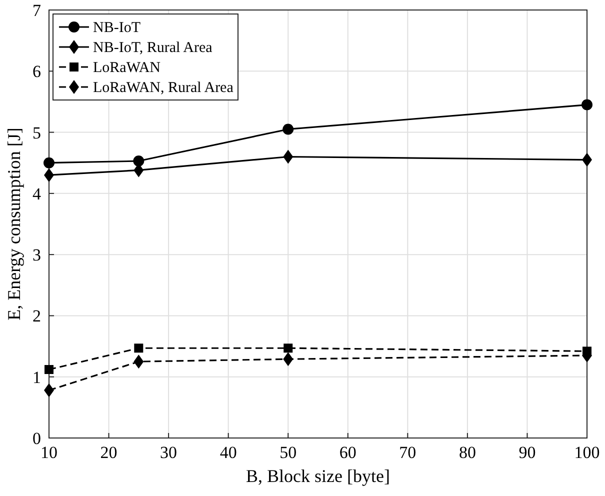  What do you see at coordinates (36, 132) in the screenshot?
I see `y-tick-label: 5` at bounding box center [36, 132].